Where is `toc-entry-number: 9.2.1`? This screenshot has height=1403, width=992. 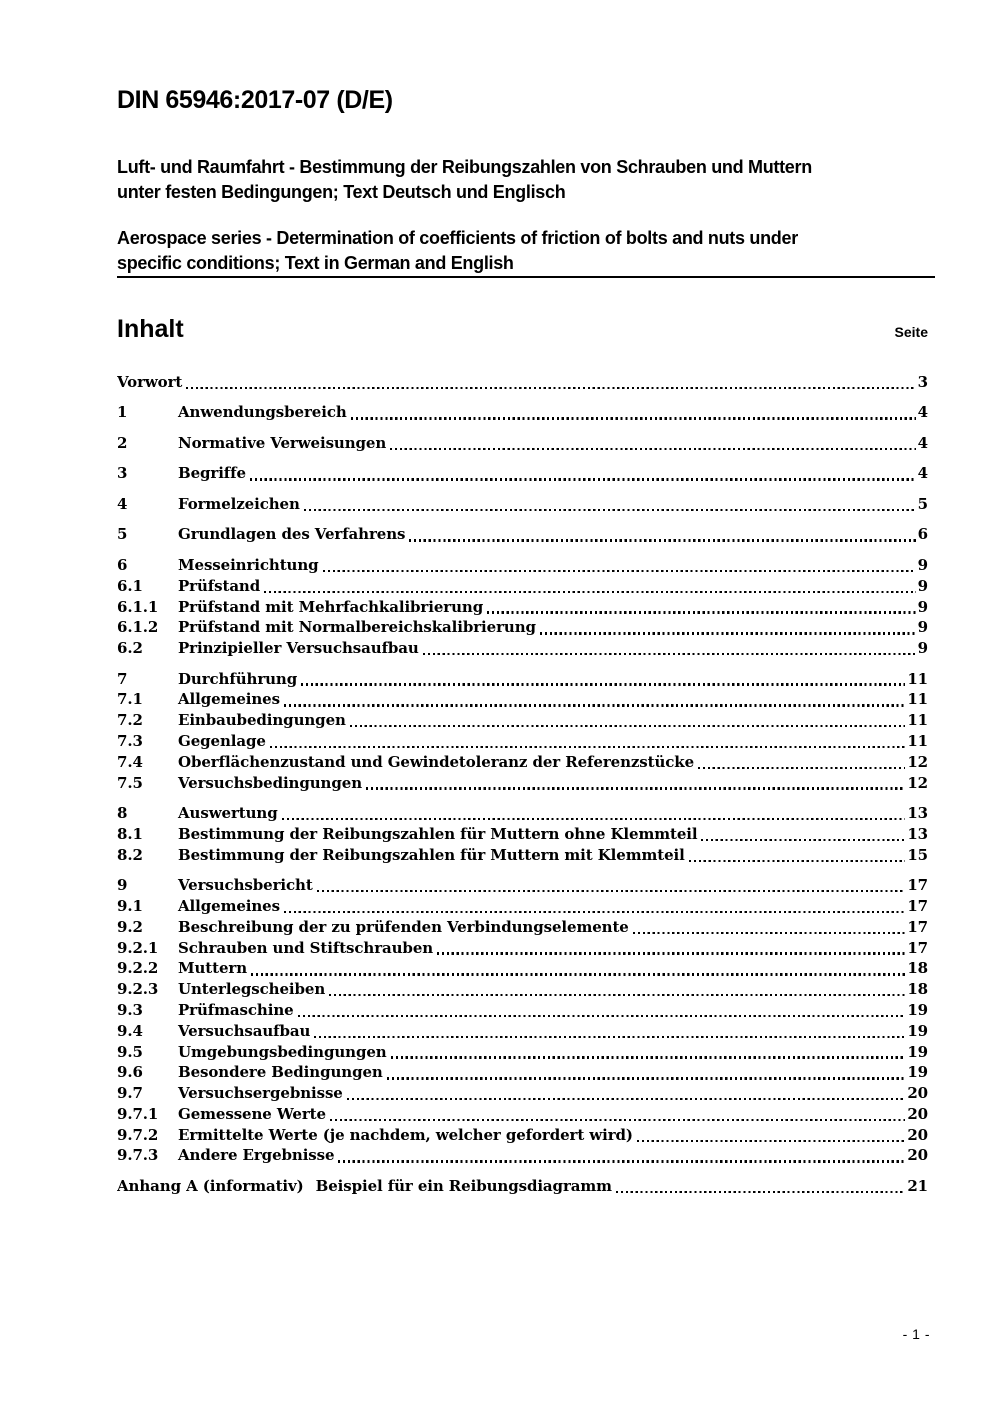 toc-entry-number: 9.2.1 is located at coordinates (138, 947).